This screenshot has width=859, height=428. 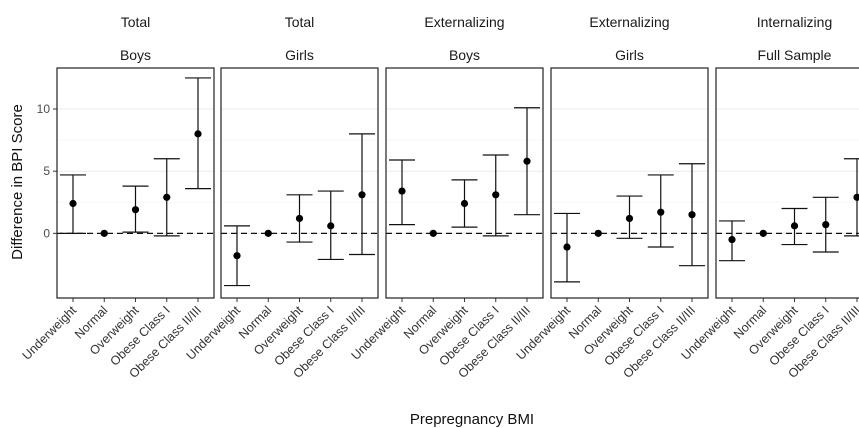 I want to click on y-tick-label: 10, so click(x=44, y=109).